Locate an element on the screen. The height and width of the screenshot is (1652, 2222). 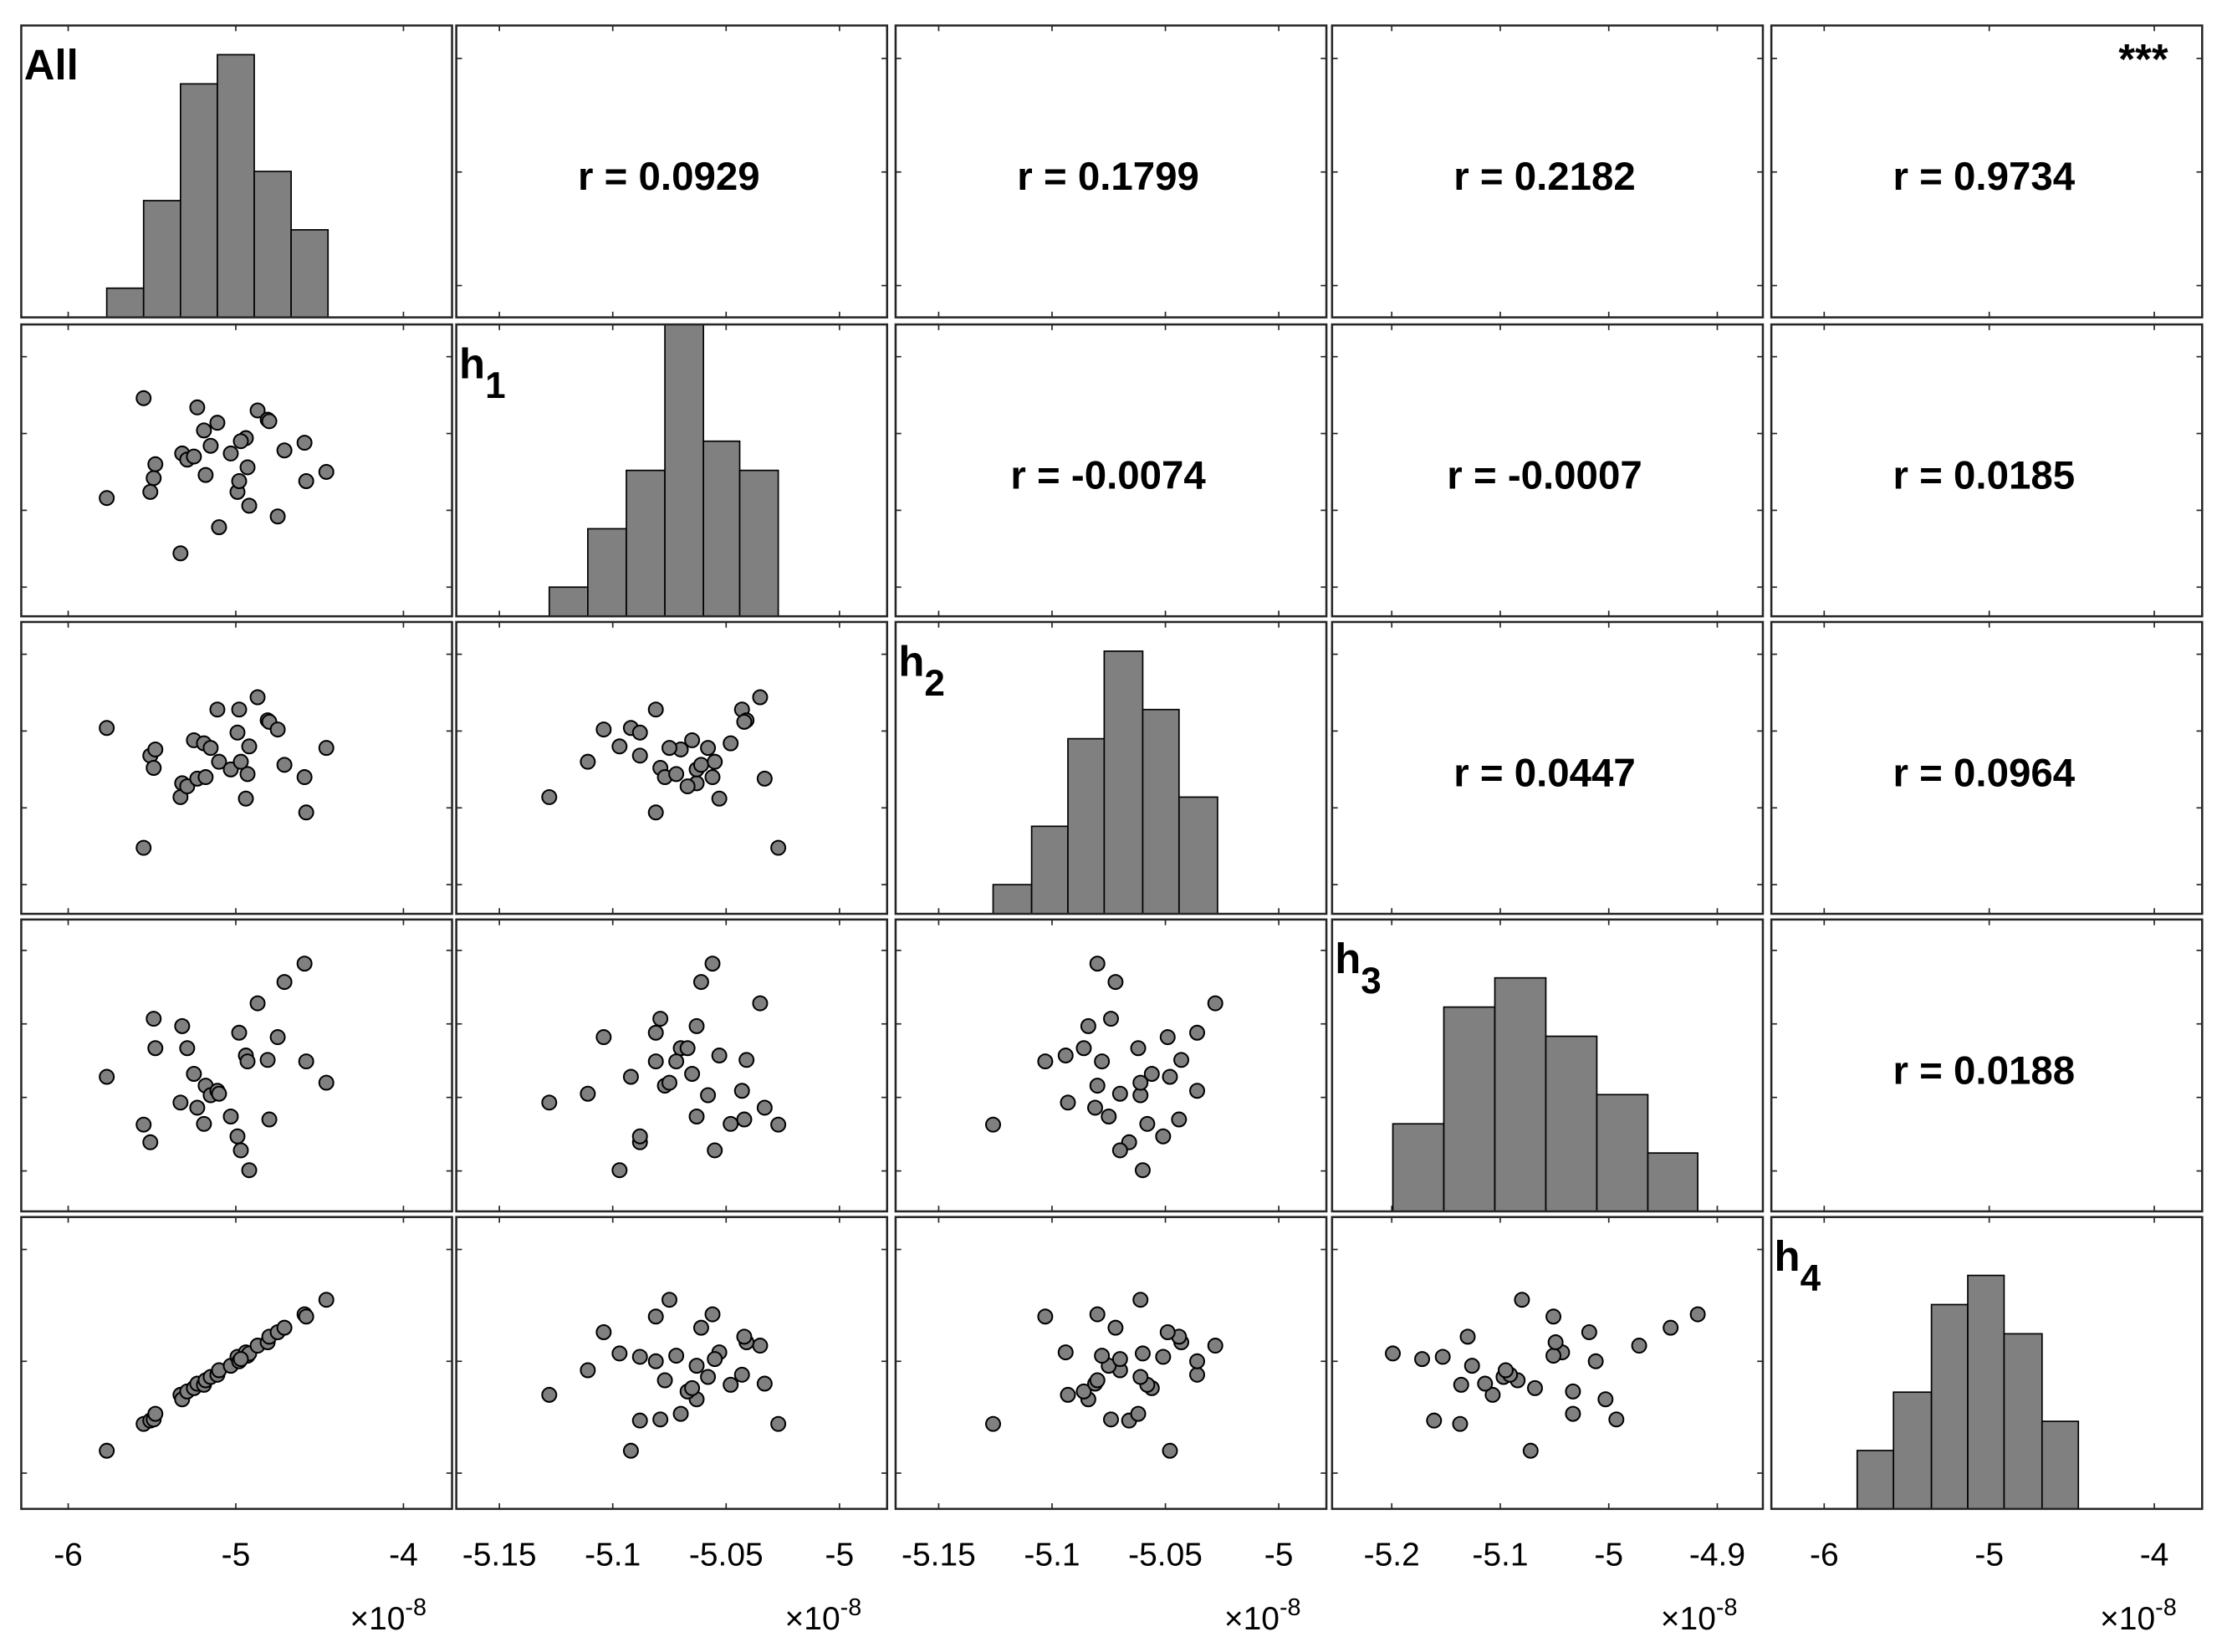
x-tick-label: -4 is located at coordinates (403, 1555).